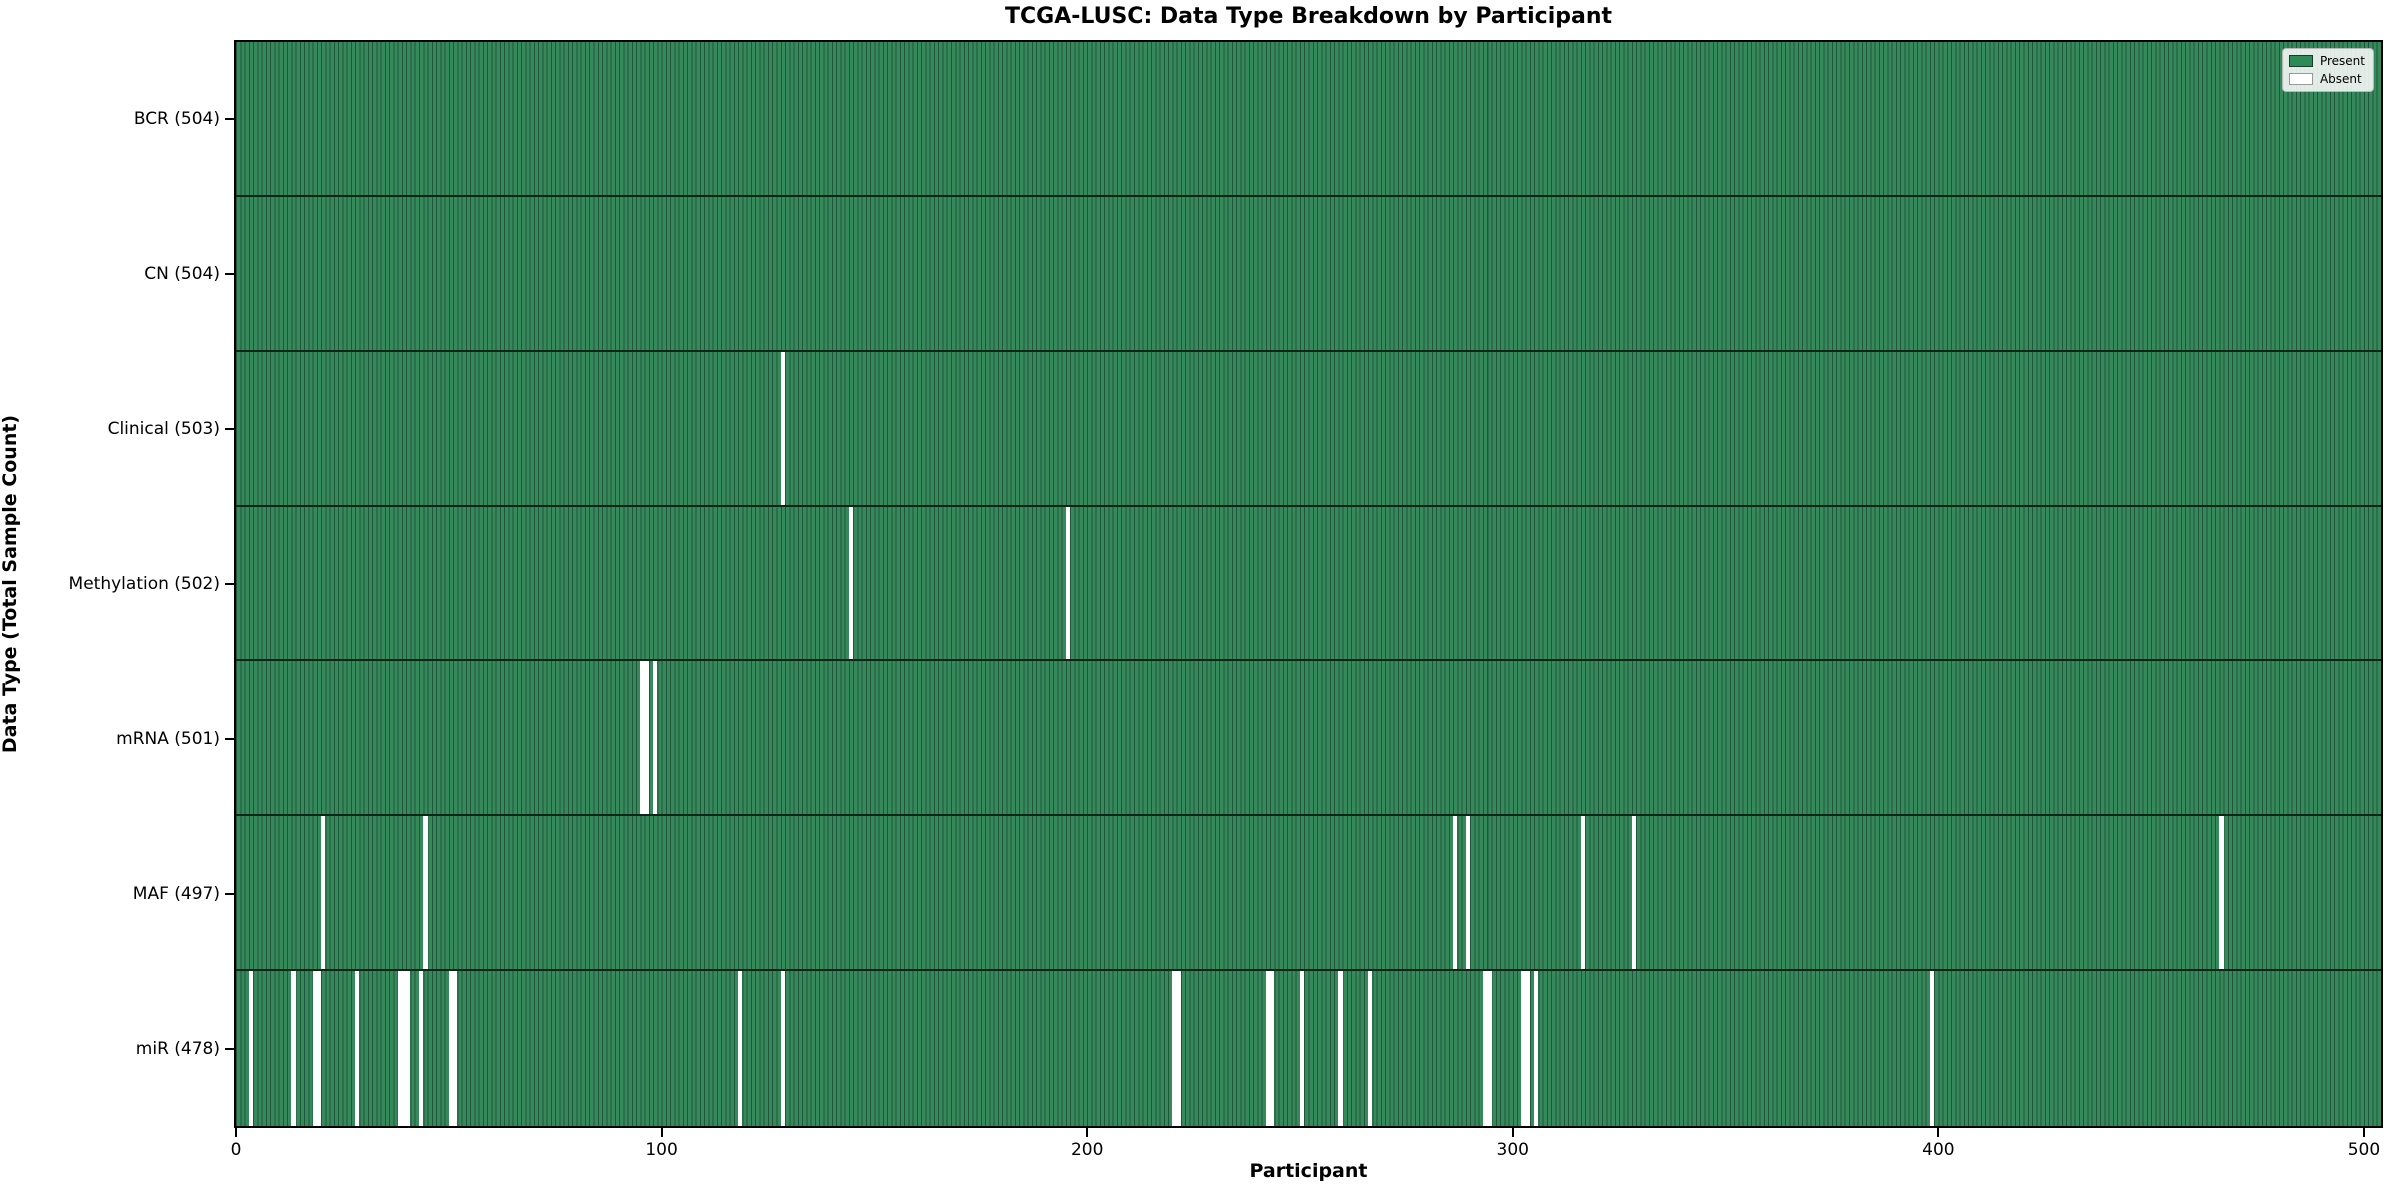  Describe the element at coordinates (176, 119) in the screenshot. I see `ytick-label-bcr: BCR (504)` at that location.